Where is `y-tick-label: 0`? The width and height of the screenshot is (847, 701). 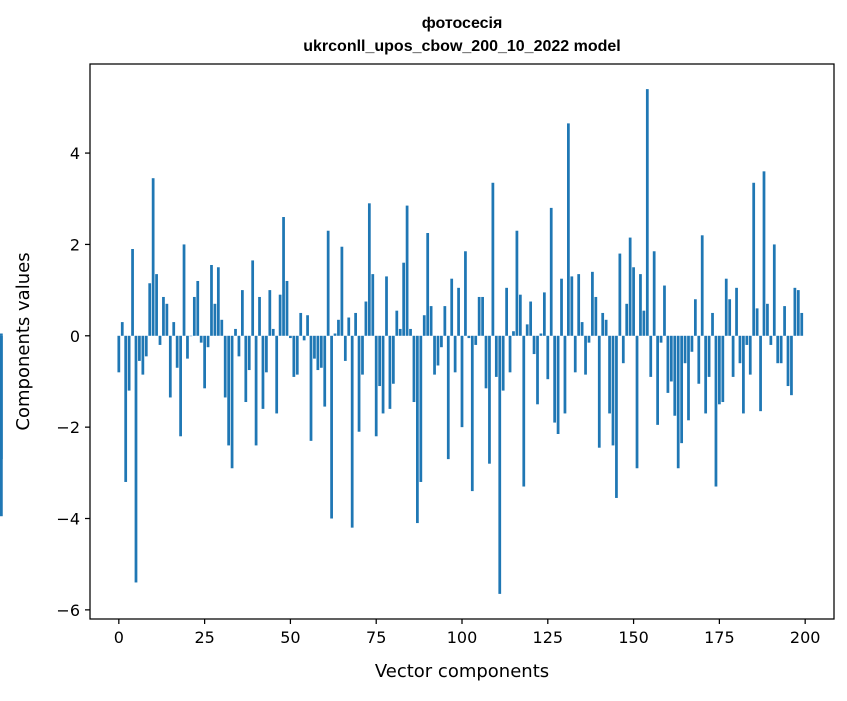 y-tick-label: 0 is located at coordinates (75, 336).